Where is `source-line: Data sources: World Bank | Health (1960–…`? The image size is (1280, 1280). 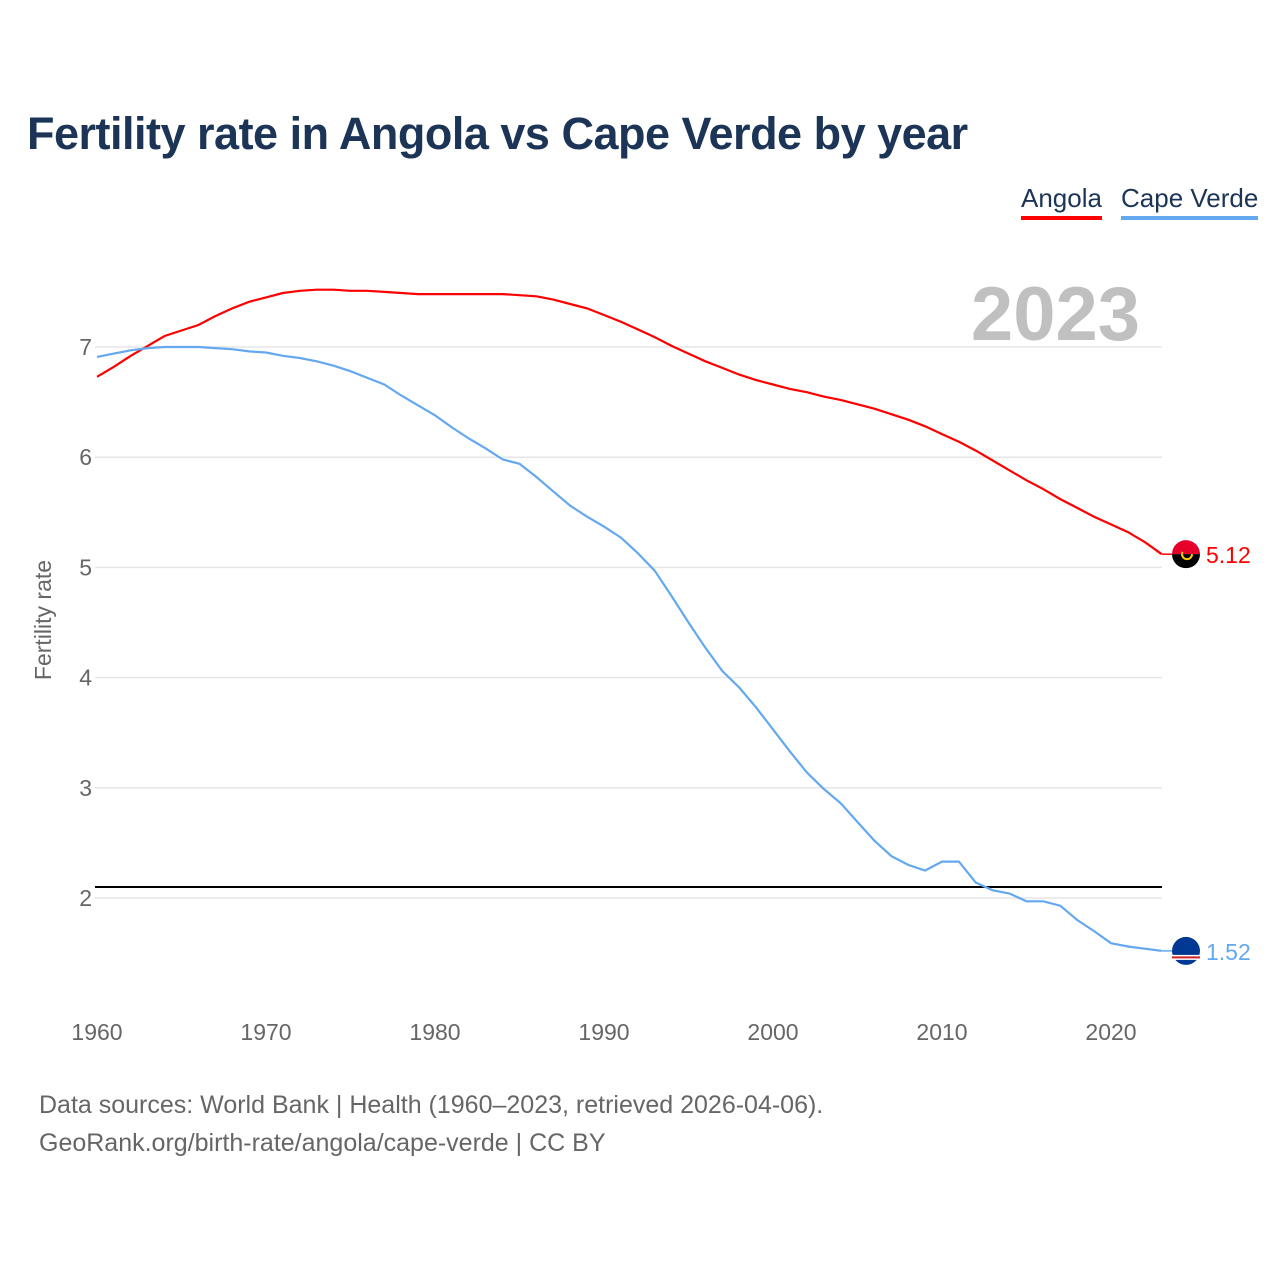 source-line: Data sources: World Bank | Health (1960–… is located at coordinates (431, 1105).